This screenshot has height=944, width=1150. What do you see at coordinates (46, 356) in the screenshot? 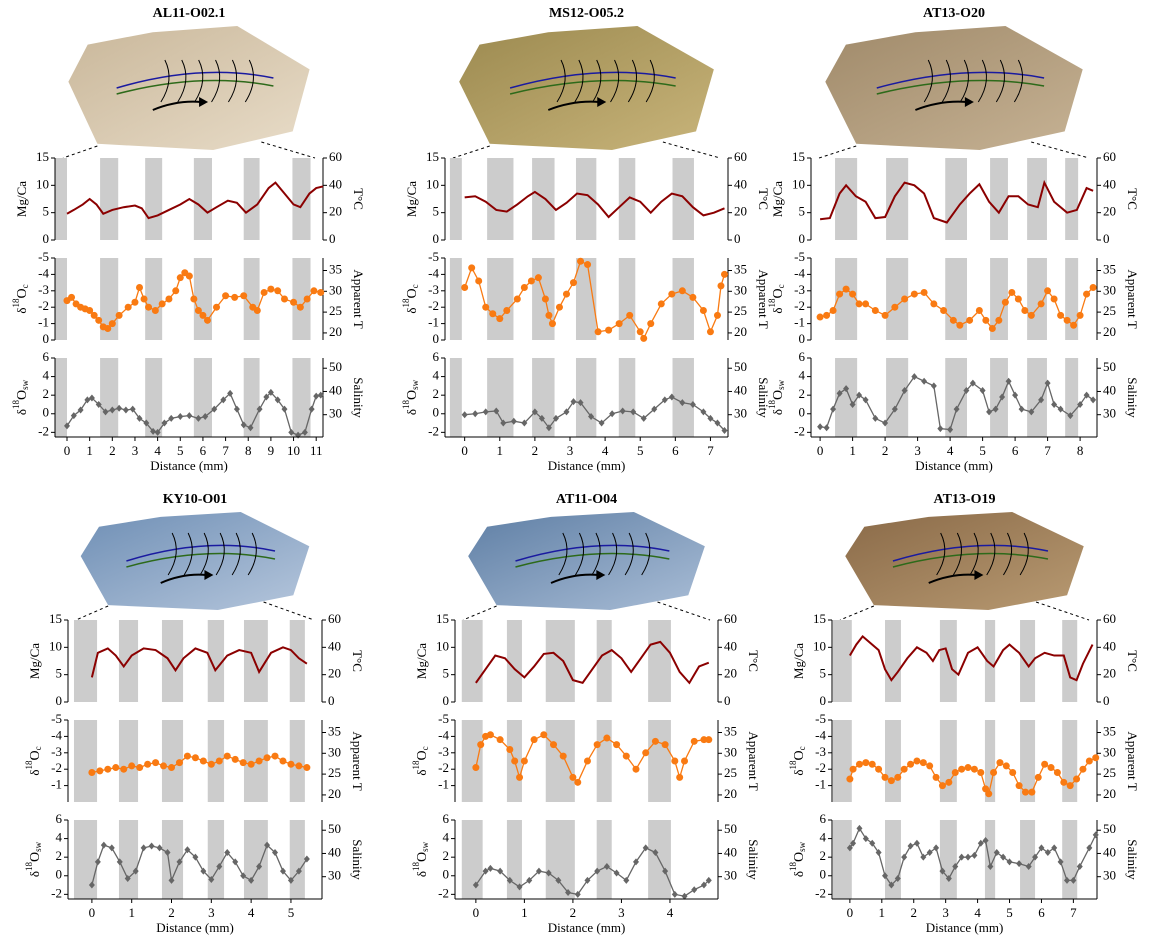
I see `y-tick-label: 6` at bounding box center [46, 356].